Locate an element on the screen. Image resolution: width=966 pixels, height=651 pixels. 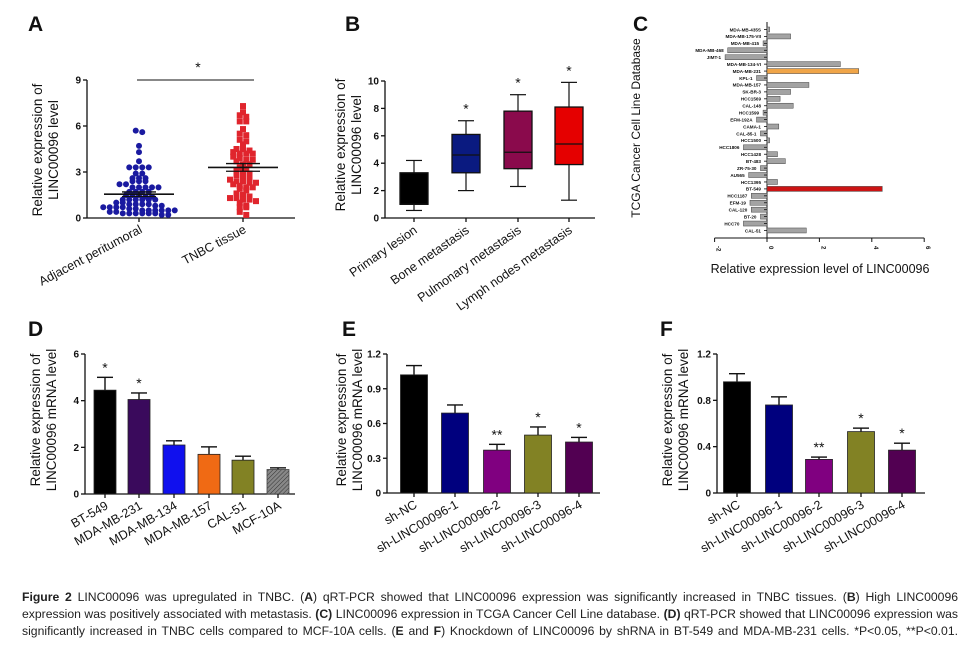
caption-ref: E is located at coordinates (399, 631).